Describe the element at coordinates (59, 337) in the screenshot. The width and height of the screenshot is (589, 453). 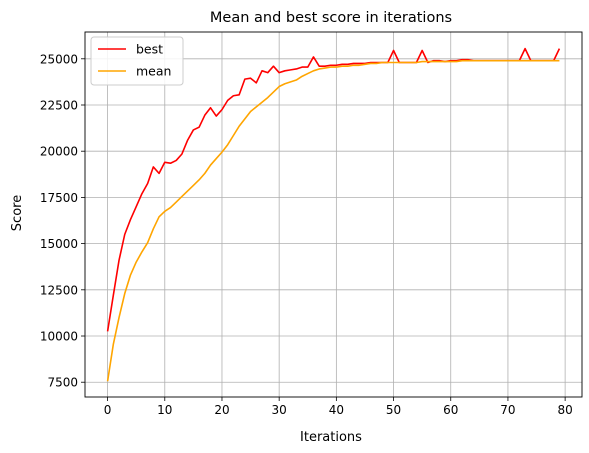
I see `y-tick-label: 10000` at that location.